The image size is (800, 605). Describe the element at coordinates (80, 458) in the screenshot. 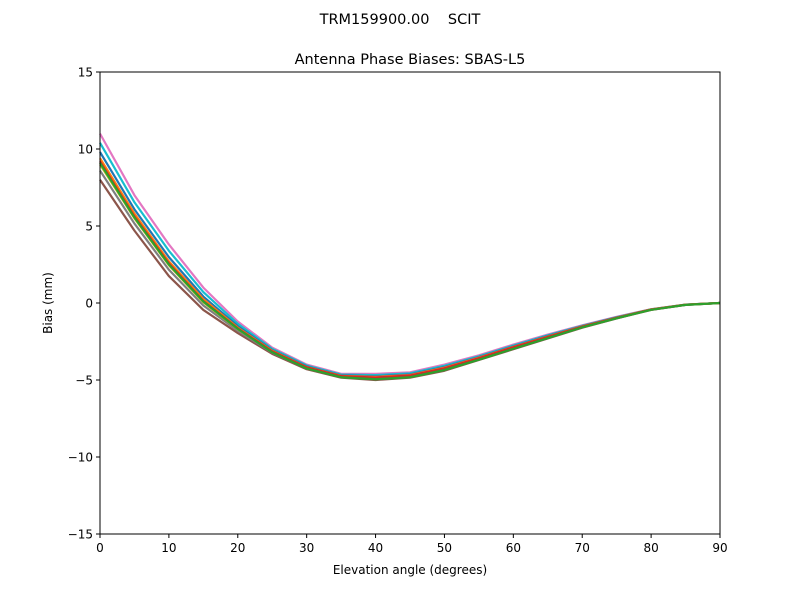

I see `y-tick-label: −10` at that location.